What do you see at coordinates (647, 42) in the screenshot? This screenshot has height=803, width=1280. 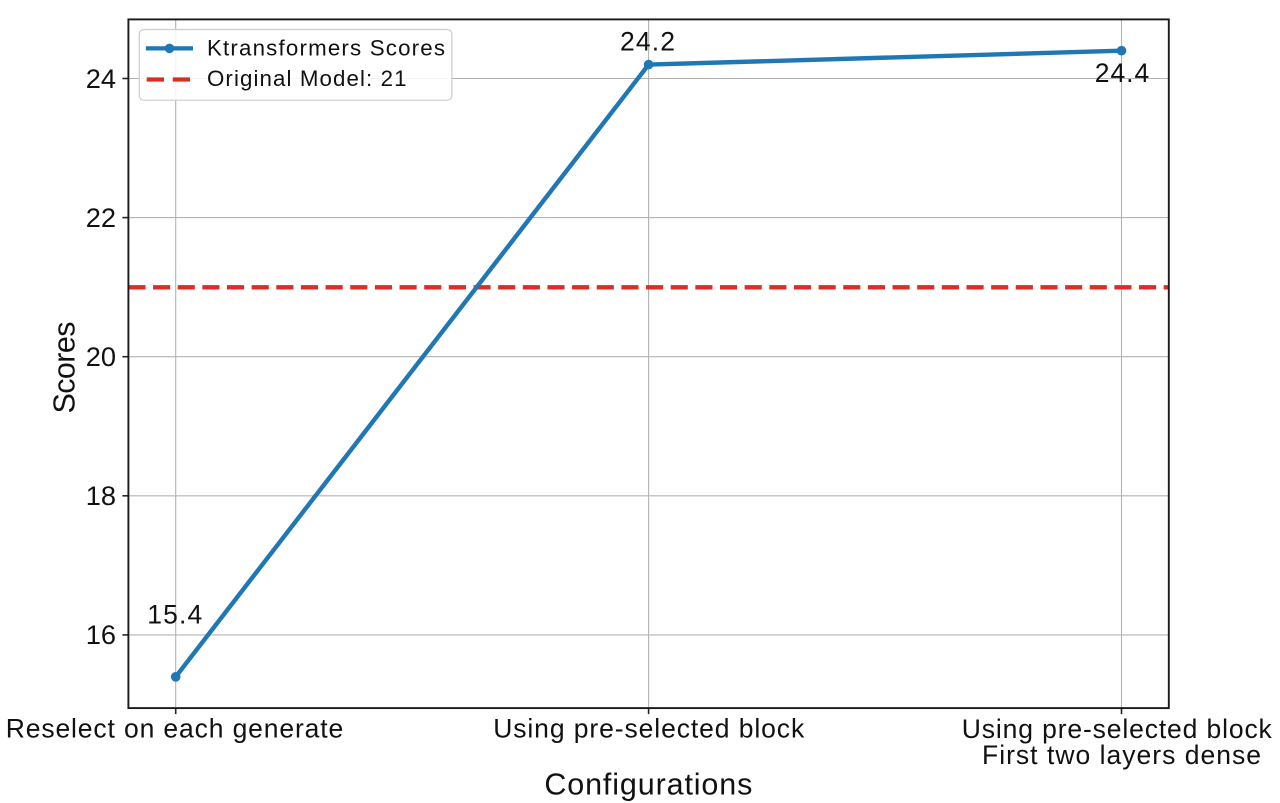 I see `svg-text: 24.2` at bounding box center [647, 42].